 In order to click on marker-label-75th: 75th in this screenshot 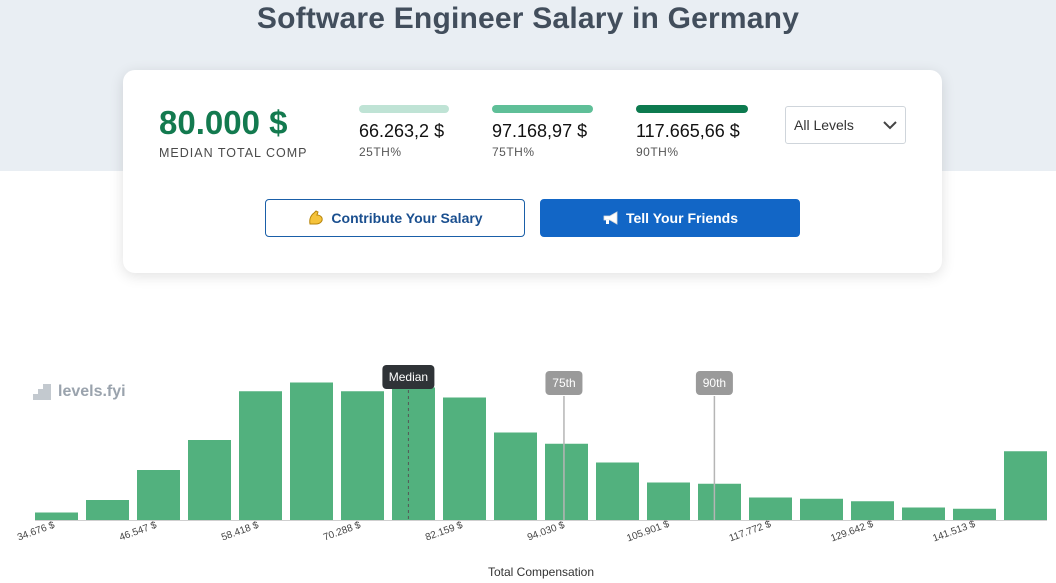, I will do `click(563, 383)`.